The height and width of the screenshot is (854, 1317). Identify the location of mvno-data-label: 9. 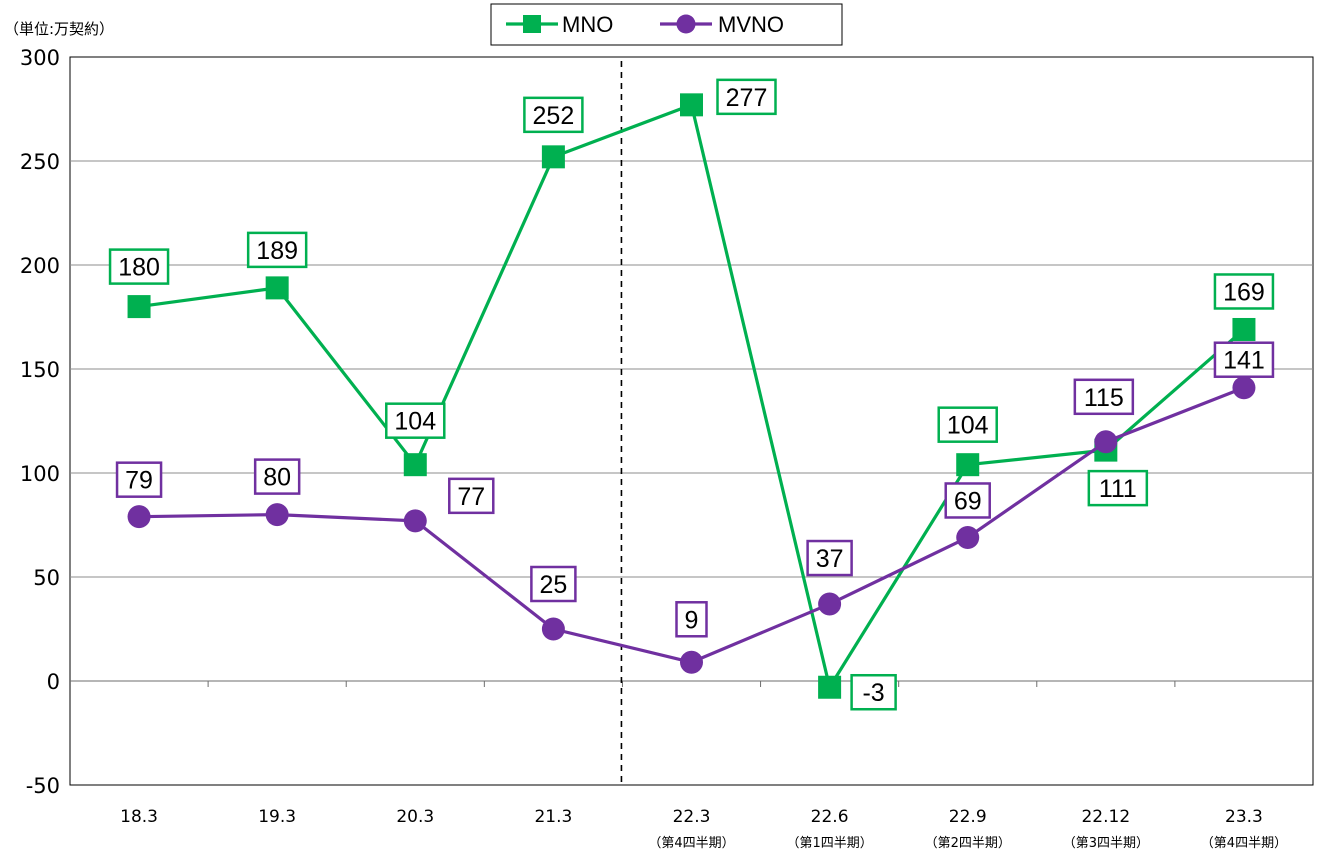
(692, 620).